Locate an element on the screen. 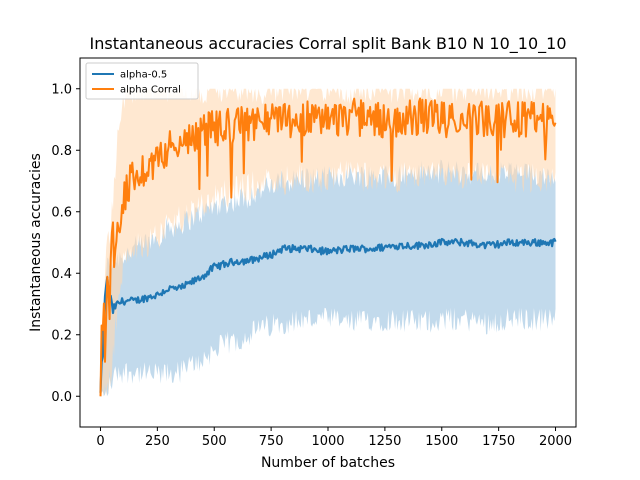  x-tick-label: 500 is located at coordinates (214, 441).